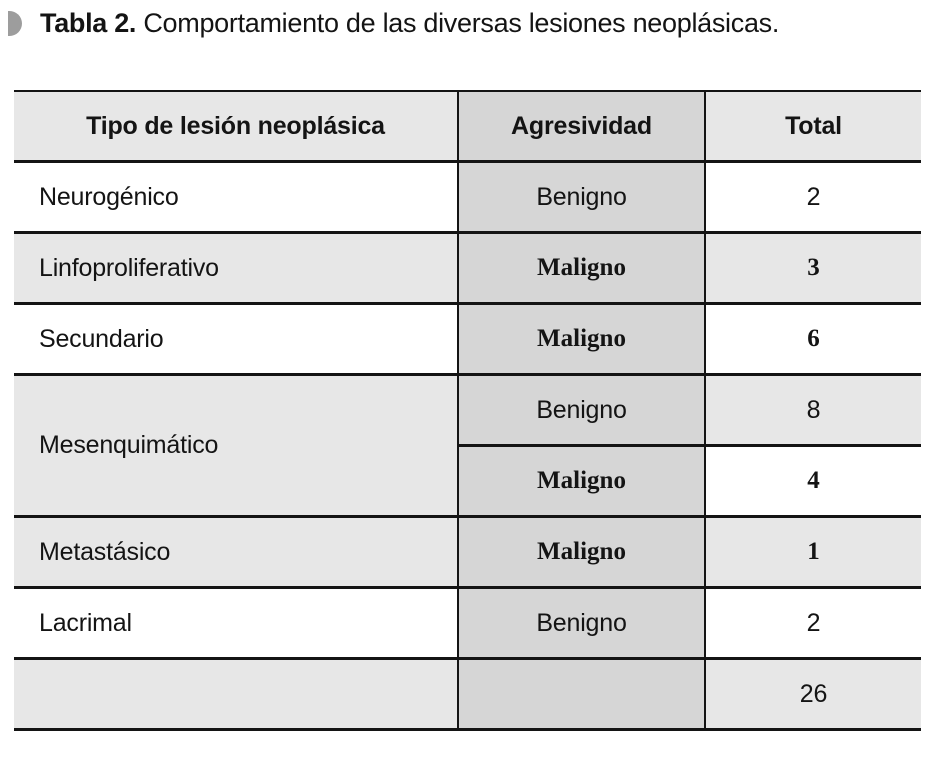 This screenshot has height=762, width=937. Describe the element at coordinates (581, 127) in the screenshot. I see `column-header-agresividad: Agresividad` at that location.